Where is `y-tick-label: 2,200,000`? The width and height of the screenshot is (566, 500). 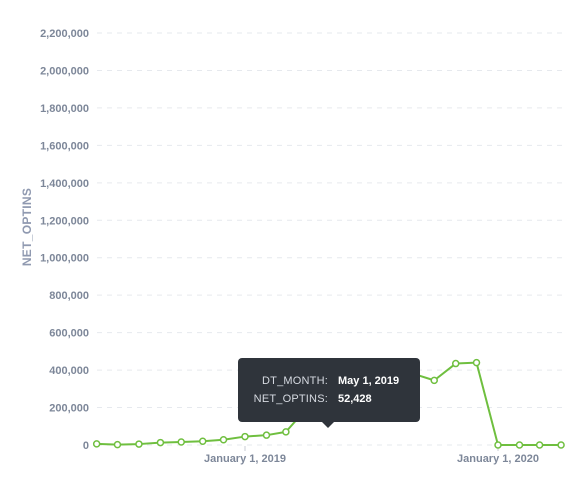 y-tick-label: 2,200,000 is located at coordinates (64, 34).